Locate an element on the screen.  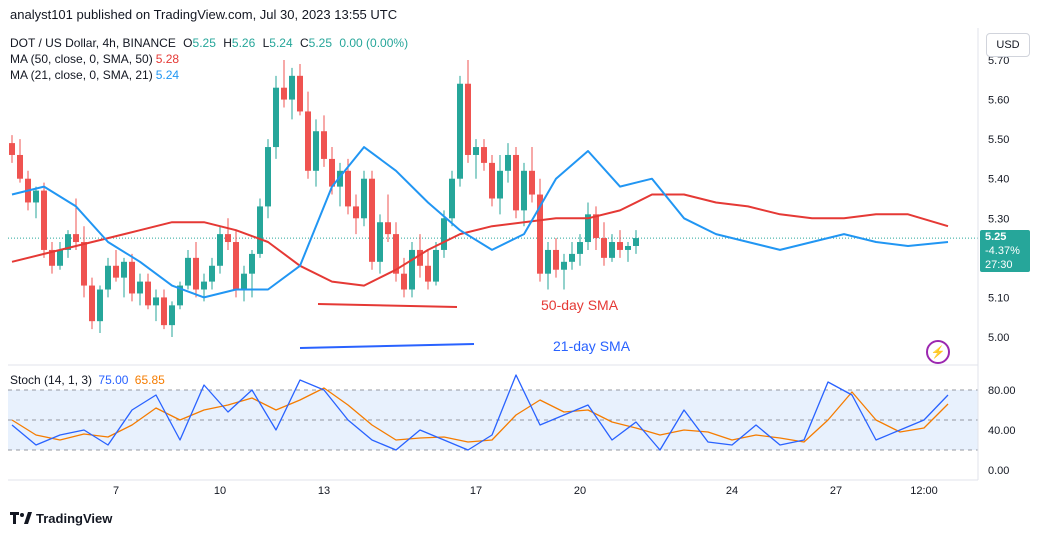
time-tick-label: 27 is located at coordinates (836, 491).